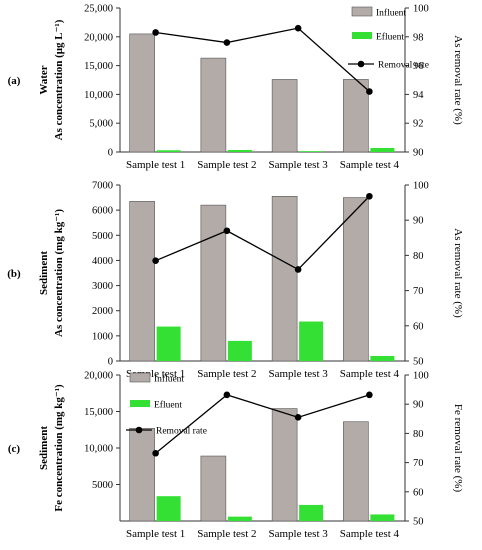 Image resolution: width=482 pixels, height=550 pixels. I want to click on y2-tick-label: 92, so click(418, 124).